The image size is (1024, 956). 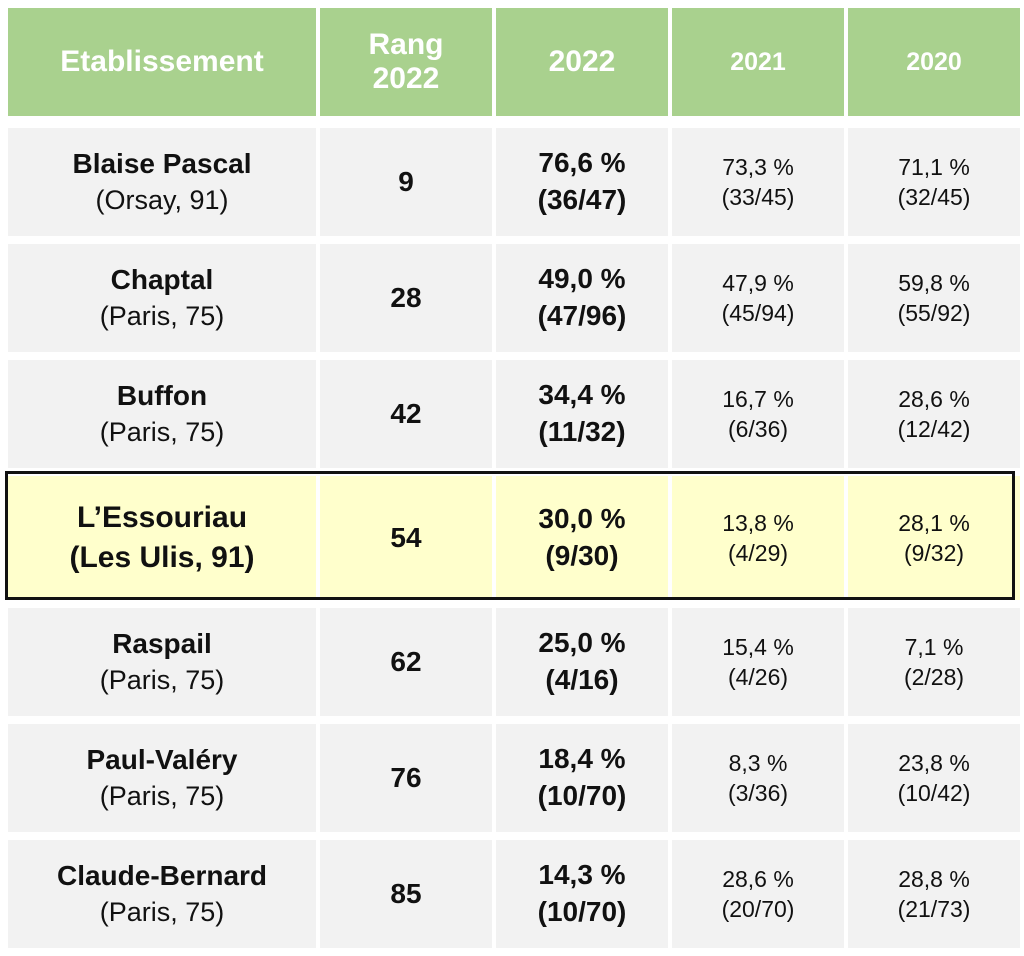 What do you see at coordinates (758, 298) in the screenshot?
I see `cell-2021: 47,9 % (45/94)` at bounding box center [758, 298].